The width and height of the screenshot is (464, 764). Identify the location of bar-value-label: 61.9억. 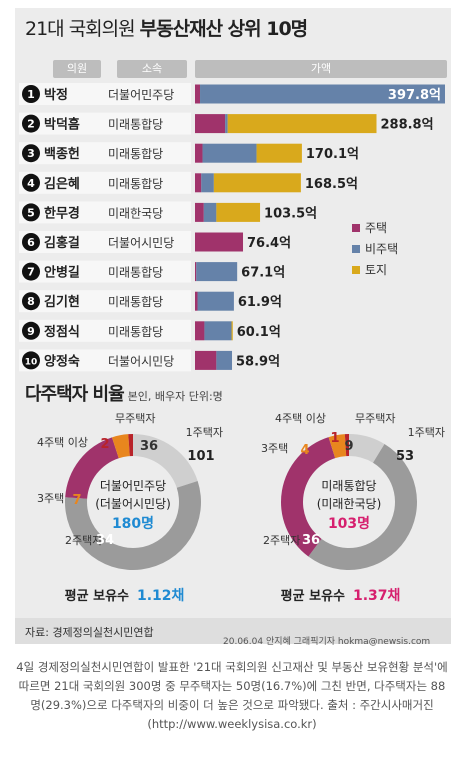
(260, 302).